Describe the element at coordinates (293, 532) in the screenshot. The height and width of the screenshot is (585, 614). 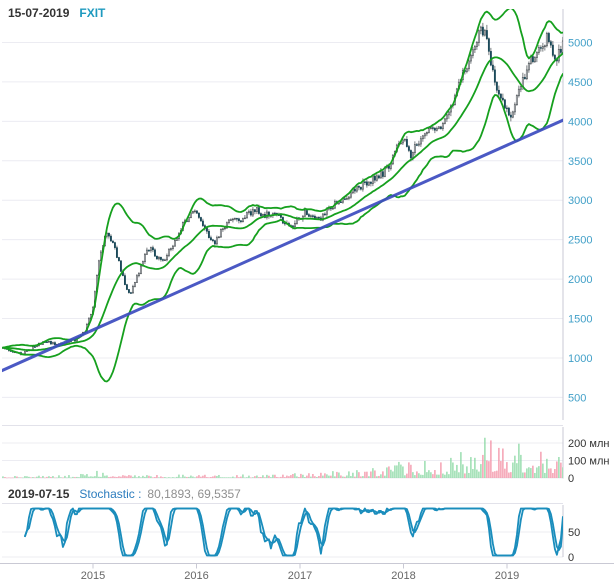
I see `stochastic-panel` at that location.